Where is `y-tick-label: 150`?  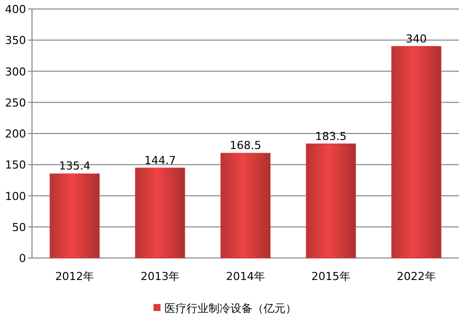 y-tick-label: 150 is located at coordinates (15, 165).